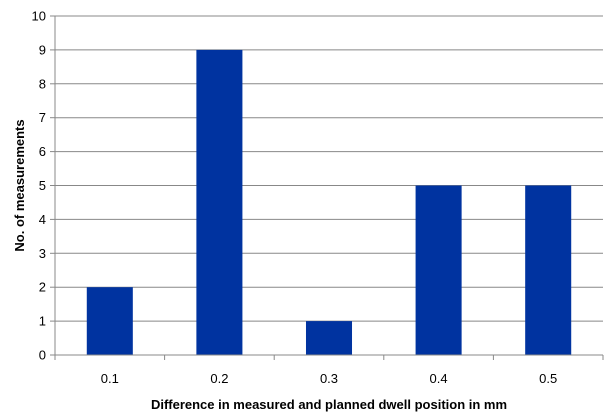  I want to click on y-tick-label: 3, so click(42, 253).